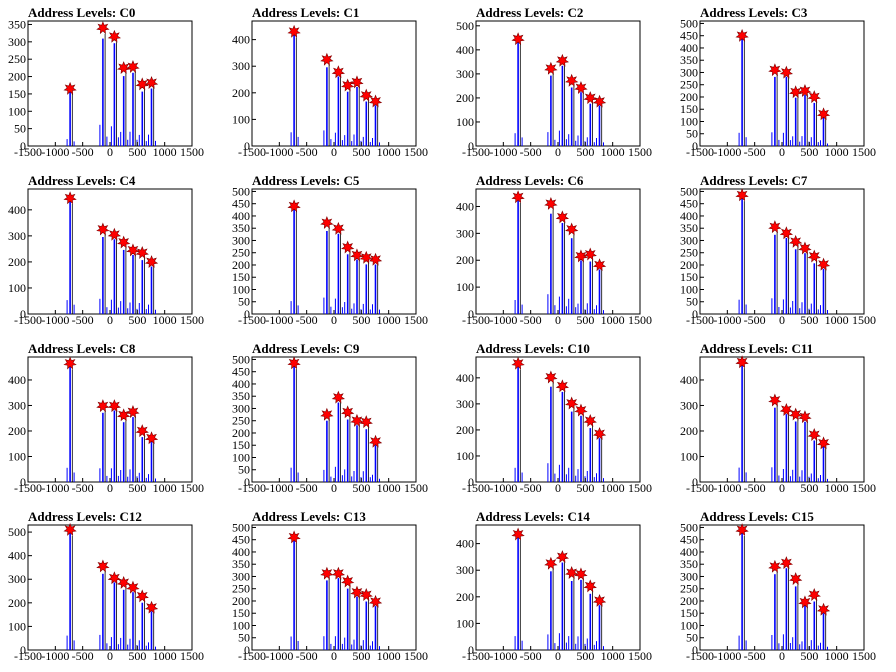  I want to click on y-tick-label: 300, so click(241, 240).